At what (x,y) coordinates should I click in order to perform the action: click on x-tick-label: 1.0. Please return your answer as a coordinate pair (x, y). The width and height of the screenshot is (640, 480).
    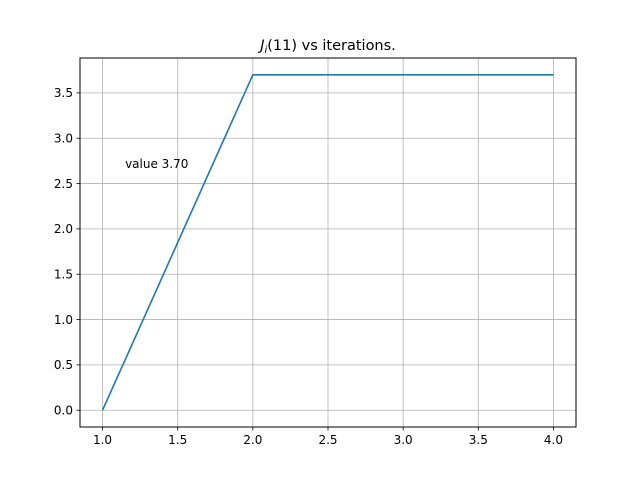
    Looking at the image, I should click on (102, 440).